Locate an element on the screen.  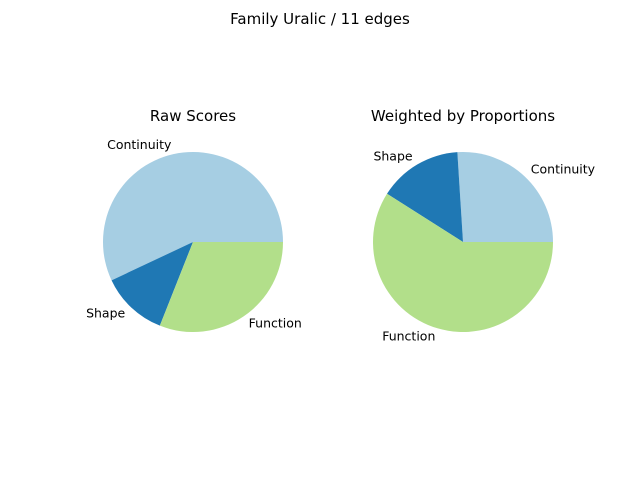
pie-label-raw-scores-function: Function is located at coordinates (275, 322).